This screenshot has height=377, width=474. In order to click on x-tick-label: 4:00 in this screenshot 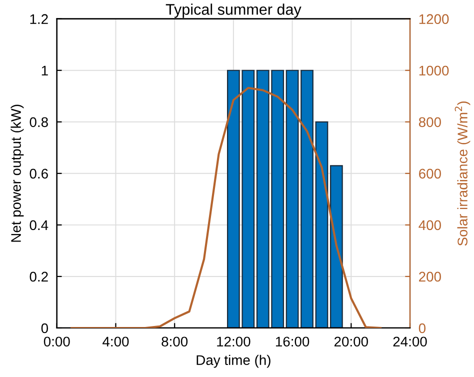, I will do `click(115, 341)`.